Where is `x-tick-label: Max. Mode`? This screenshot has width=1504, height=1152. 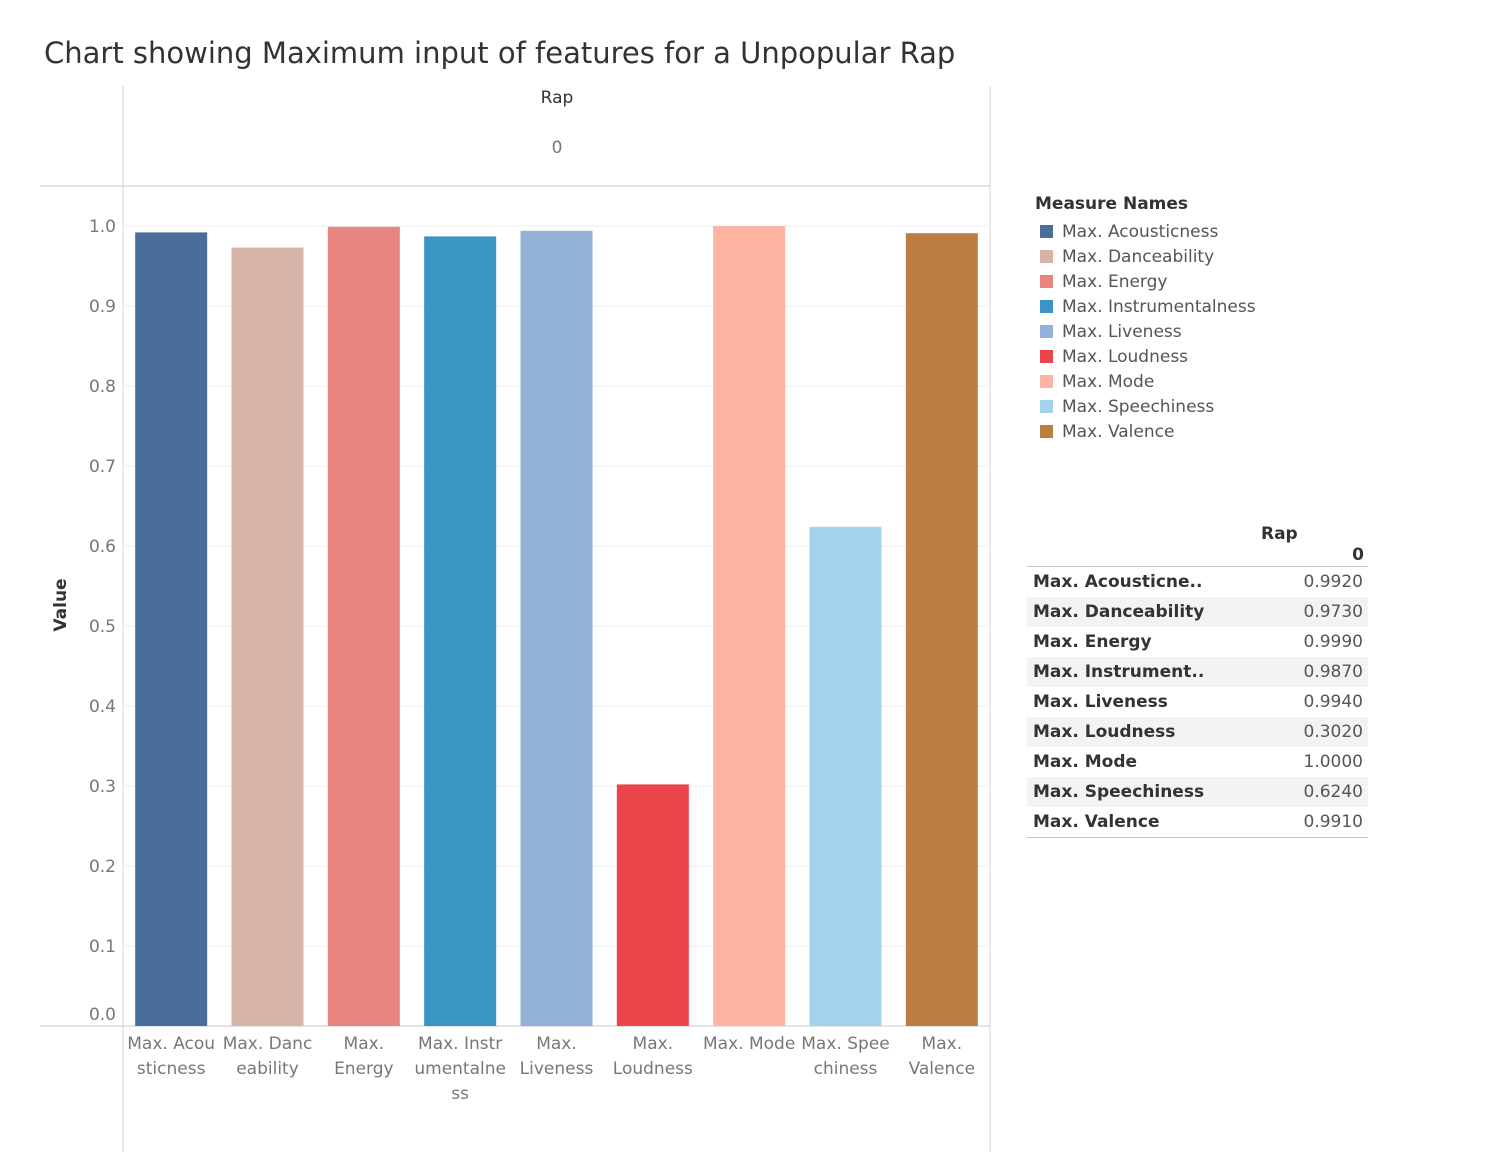
x-tick-label: Max. Mode is located at coordinates (749, 1044).